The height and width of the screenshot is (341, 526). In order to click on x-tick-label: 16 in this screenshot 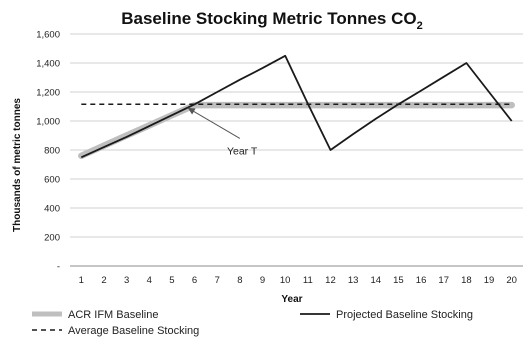, I will do `click(421, 280)`.